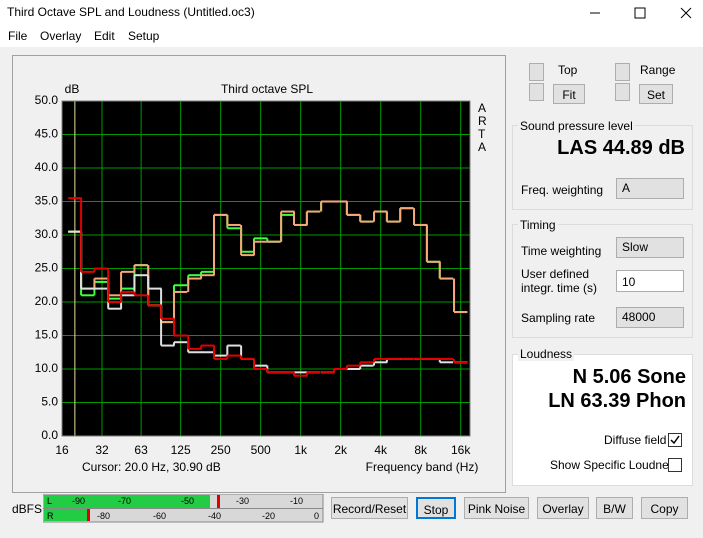 The image size is (703, 538). Describe the element at coordinates (421, 450) in the screenshot. I see `x-tick-label: 8k` at that location.